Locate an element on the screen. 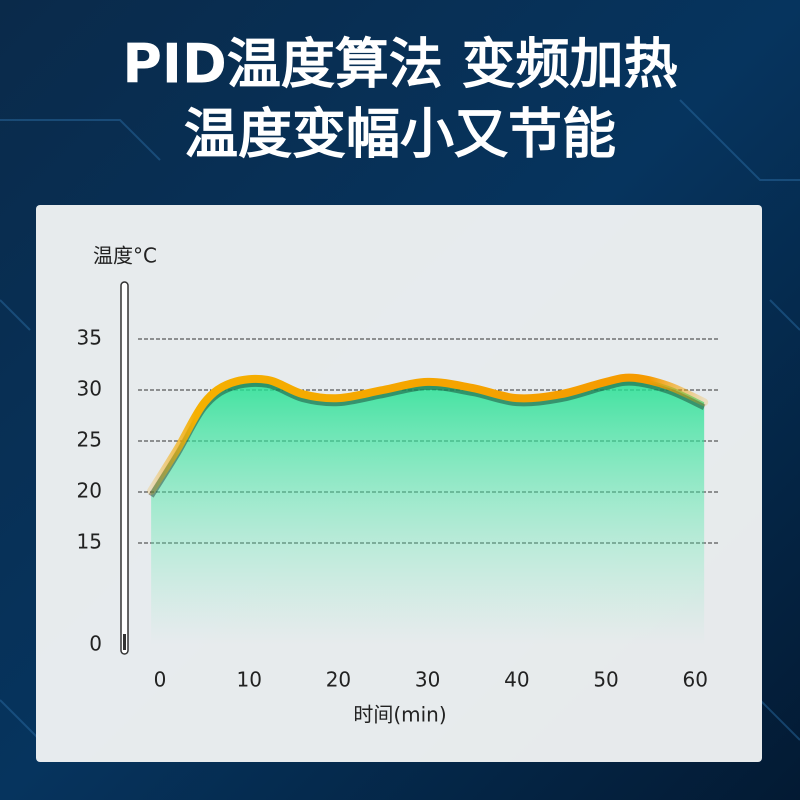 The image size is (800, 804). y-tick-label: 0 is located at coordinates (95, 644).